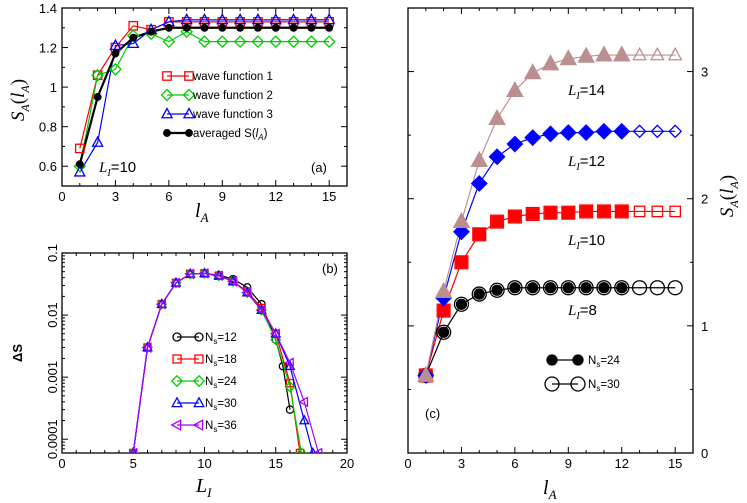  What do you see at coordinates (586, 92) in the screenshot?
I see `curve-label-li-14: LI=14` at bounding box center [586, 92].